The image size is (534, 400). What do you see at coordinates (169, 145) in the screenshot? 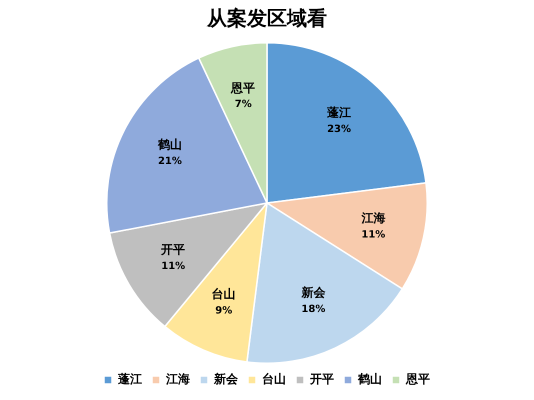
I see `slice-label: 鹤山` at bounding box center [169, 145].